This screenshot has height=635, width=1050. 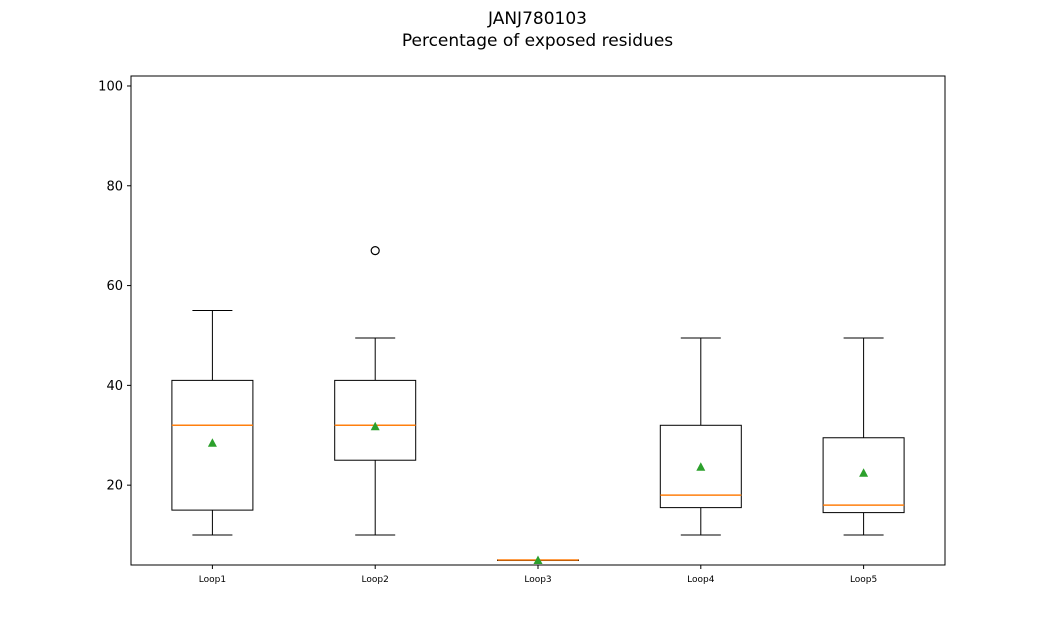 What do you see at coordinates (537, 19) in the screenshot?
I see `chart-title: JANJ780103` at bounding box center [537, 19].